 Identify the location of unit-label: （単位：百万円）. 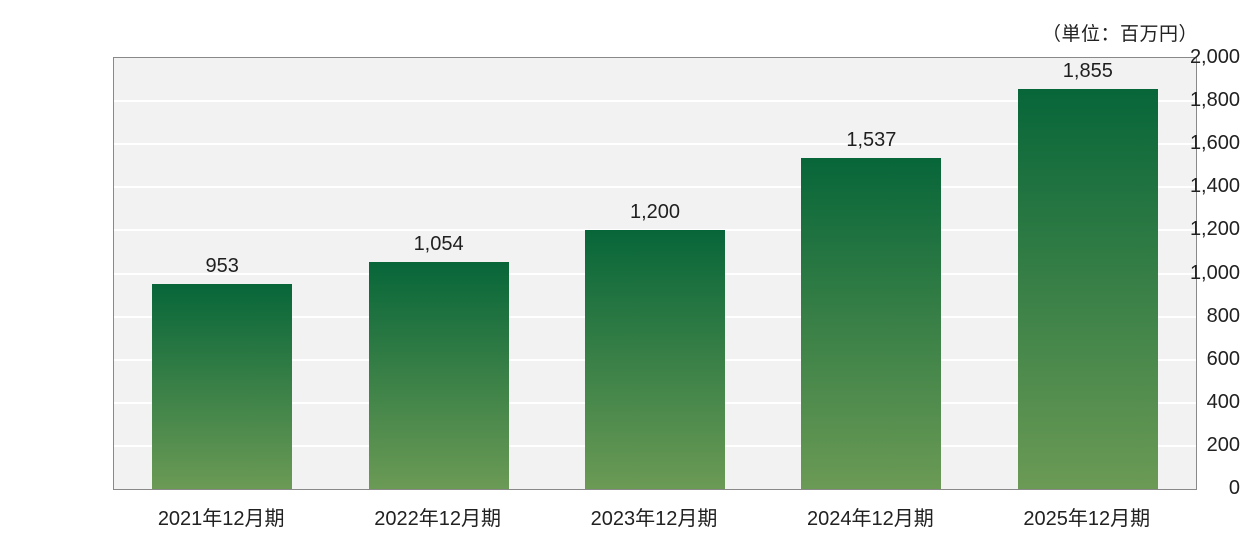
(1119, 34).